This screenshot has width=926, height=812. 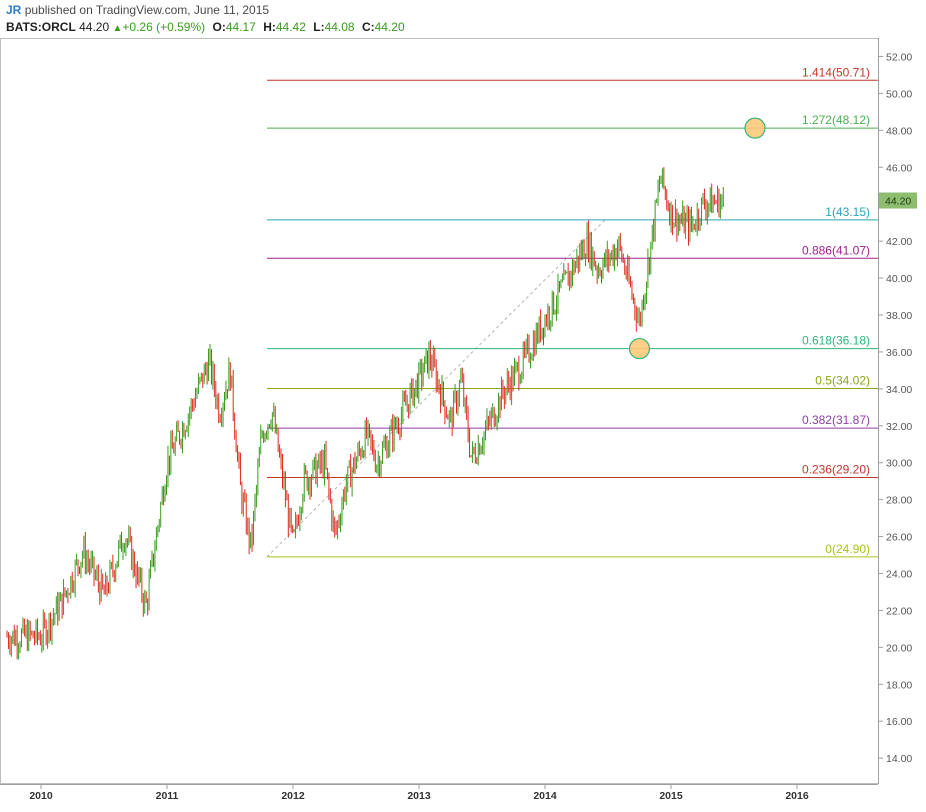 I want to click on price-tick-label: 48.00, so click(x=899, y=131).